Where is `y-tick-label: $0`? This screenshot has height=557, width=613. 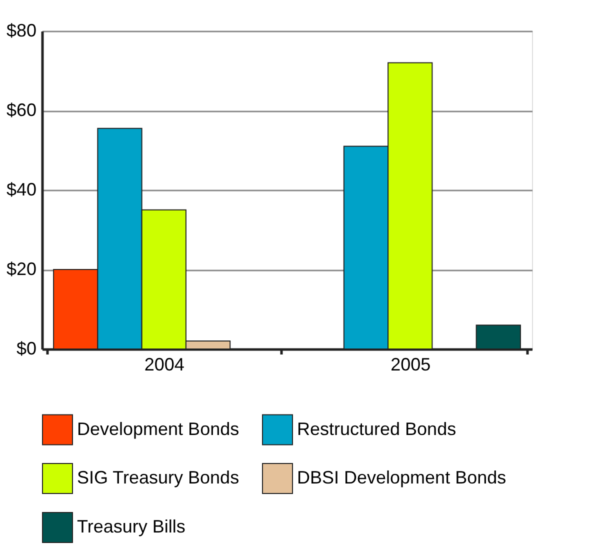
y-tick-label: $0 is located at coordinates (26, 348).